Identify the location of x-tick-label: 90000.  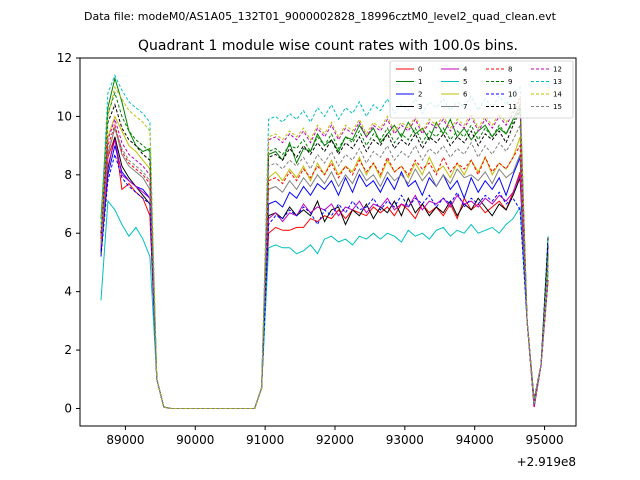
(195, 440).